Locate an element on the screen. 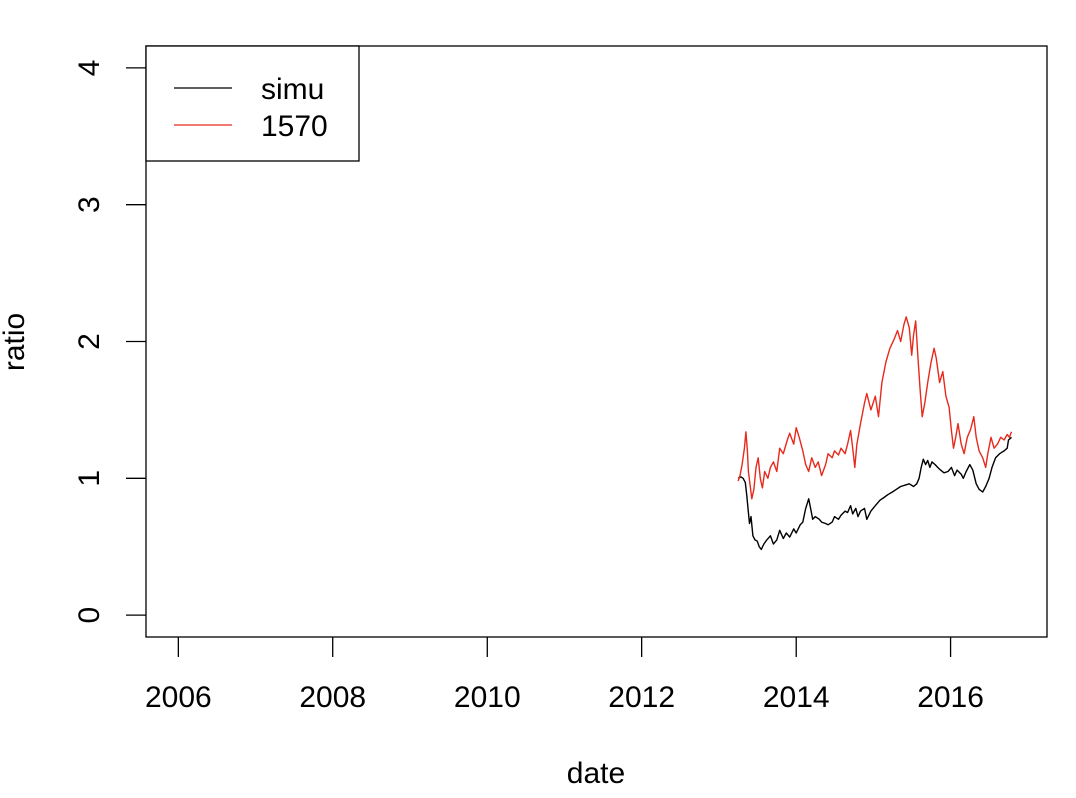 This screenshot has height=798, width=1076. y-tick-label: 2 is located at coordinates (89, 341).